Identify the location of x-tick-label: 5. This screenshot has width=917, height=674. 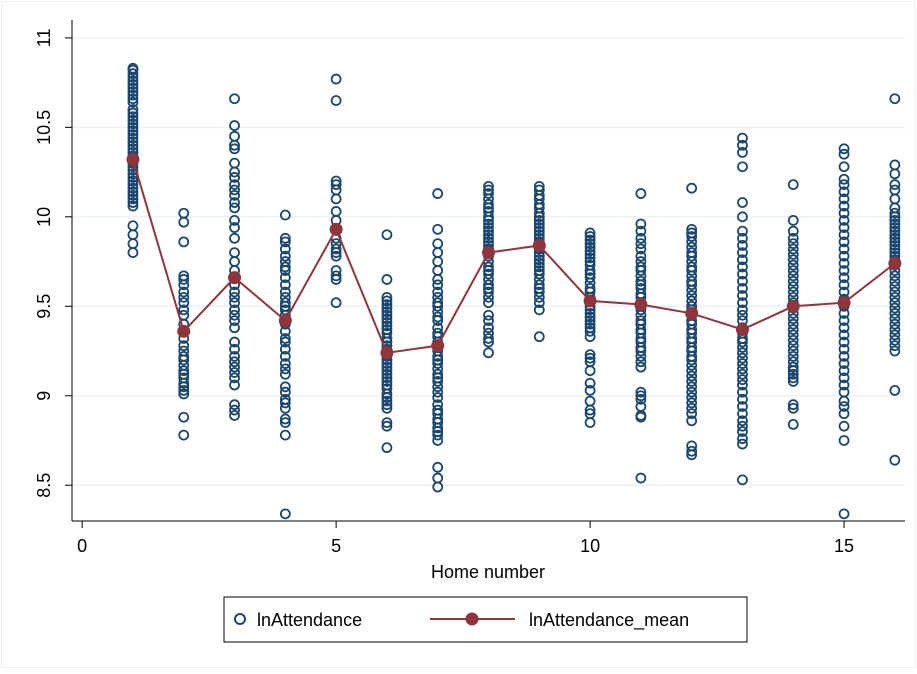
(336, 546).